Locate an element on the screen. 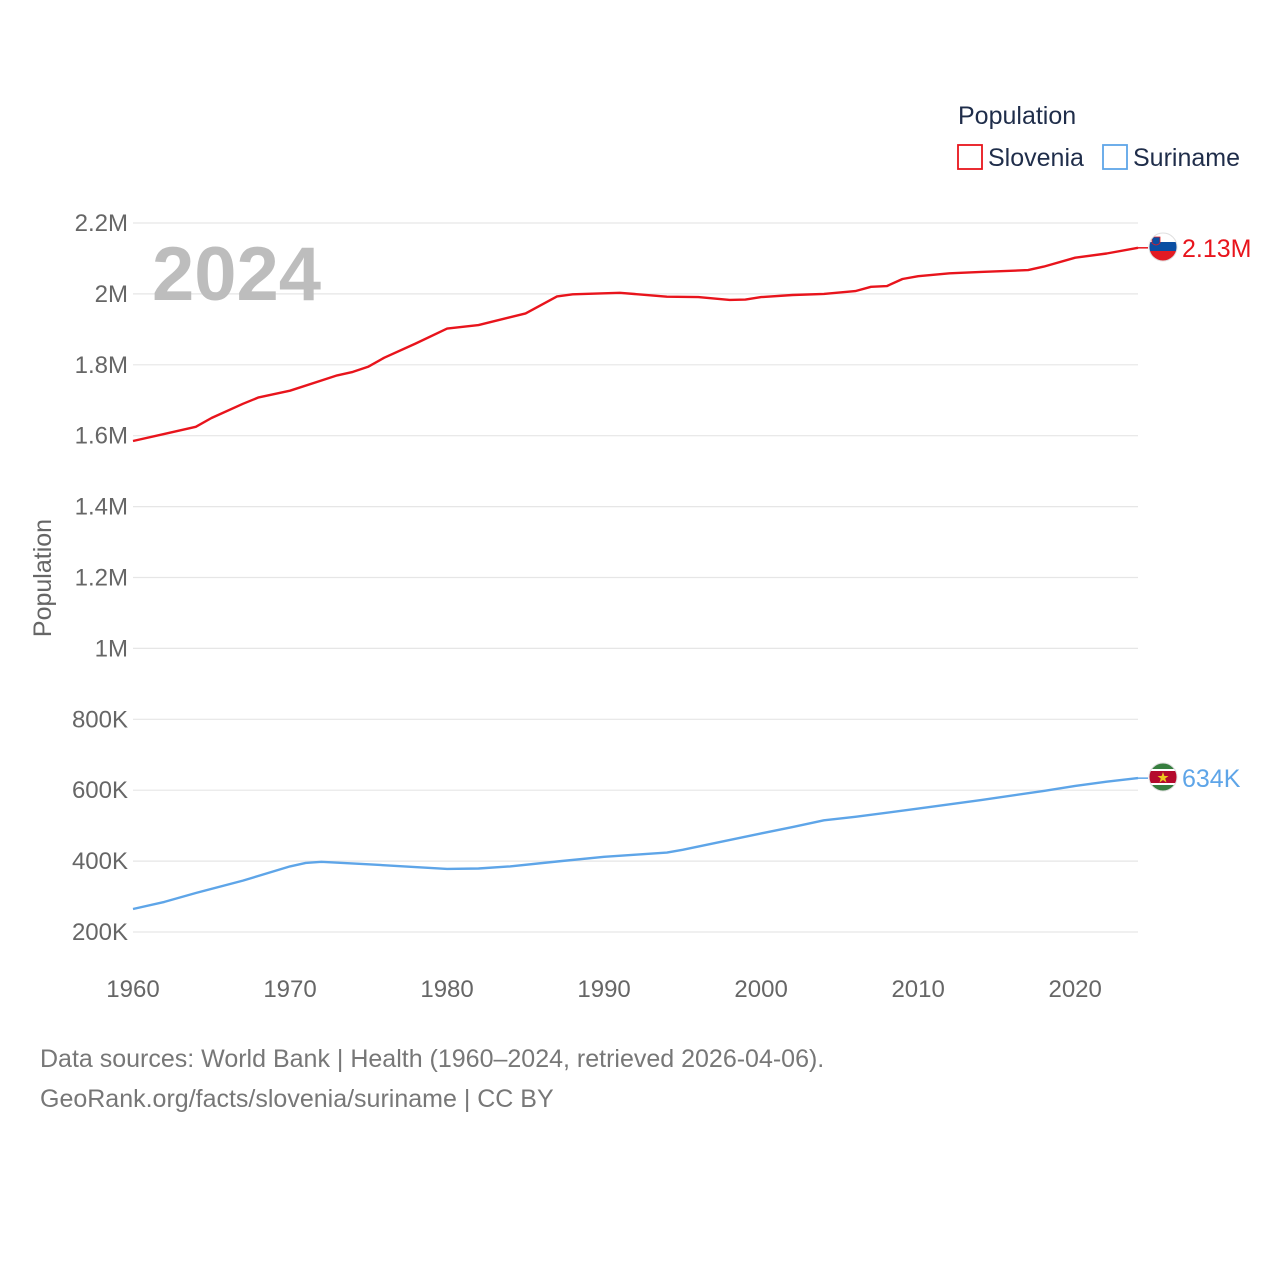 The width and height of the screenshot is (1280, 1280). legend-label: Suriname is located at coordinates (1186, 158).